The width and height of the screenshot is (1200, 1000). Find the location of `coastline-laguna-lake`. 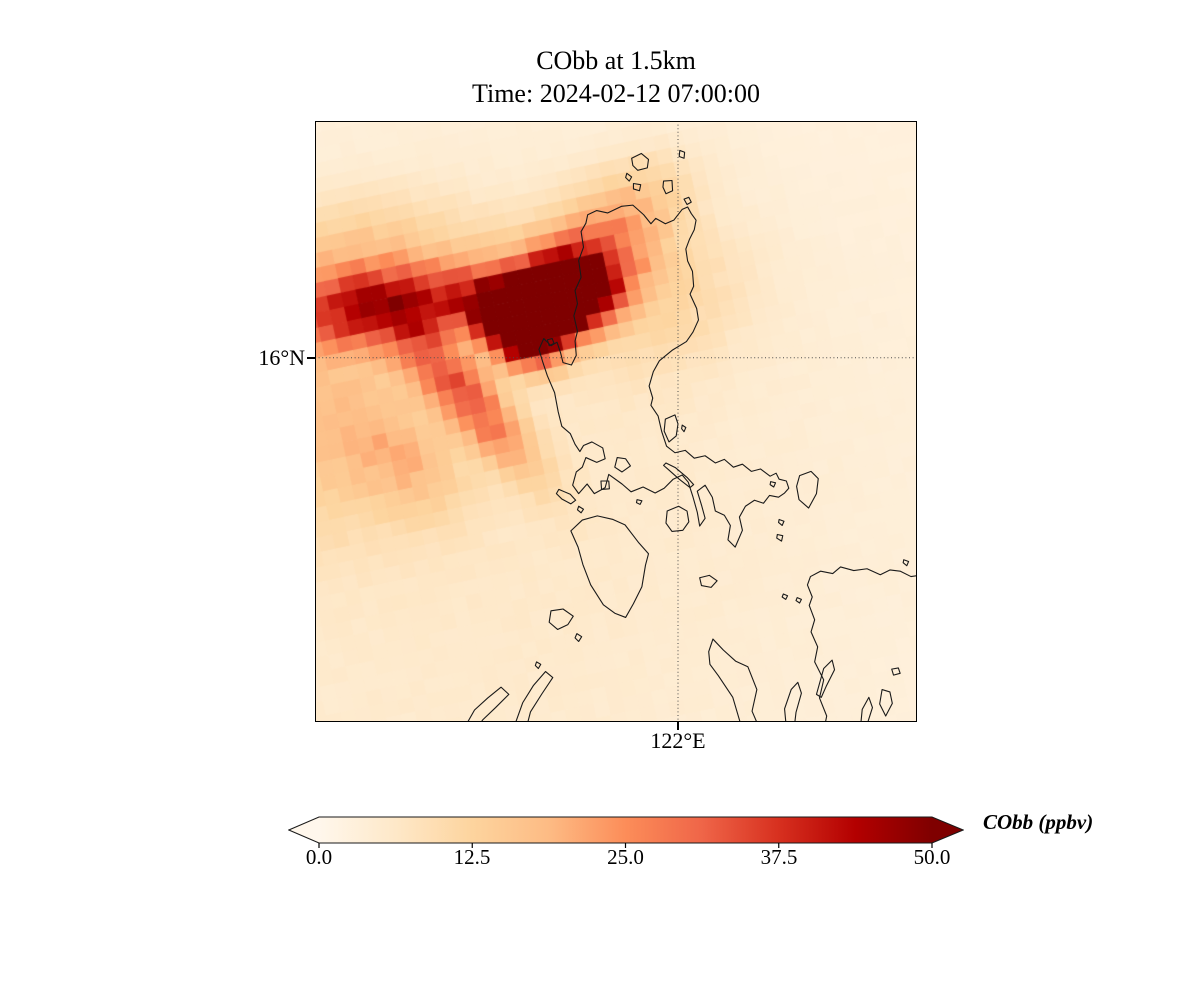

coastline-laguna-lake is located at coordinates (623, 465).